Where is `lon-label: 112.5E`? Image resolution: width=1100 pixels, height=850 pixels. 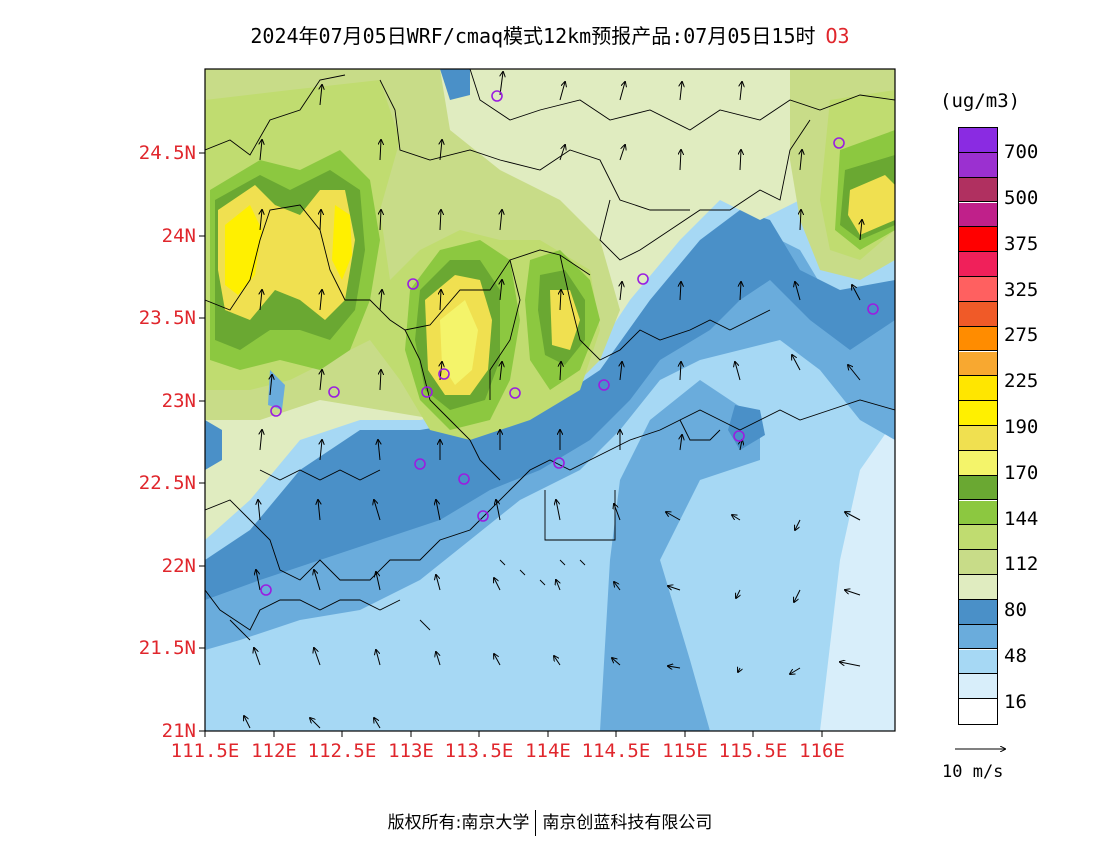 lon-label: 112.5E is located at coordinates (342, 751).